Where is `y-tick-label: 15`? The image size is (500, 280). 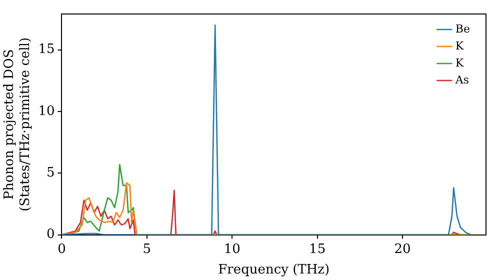 y-tick-label: 15 is located at coordinates (46, 50).